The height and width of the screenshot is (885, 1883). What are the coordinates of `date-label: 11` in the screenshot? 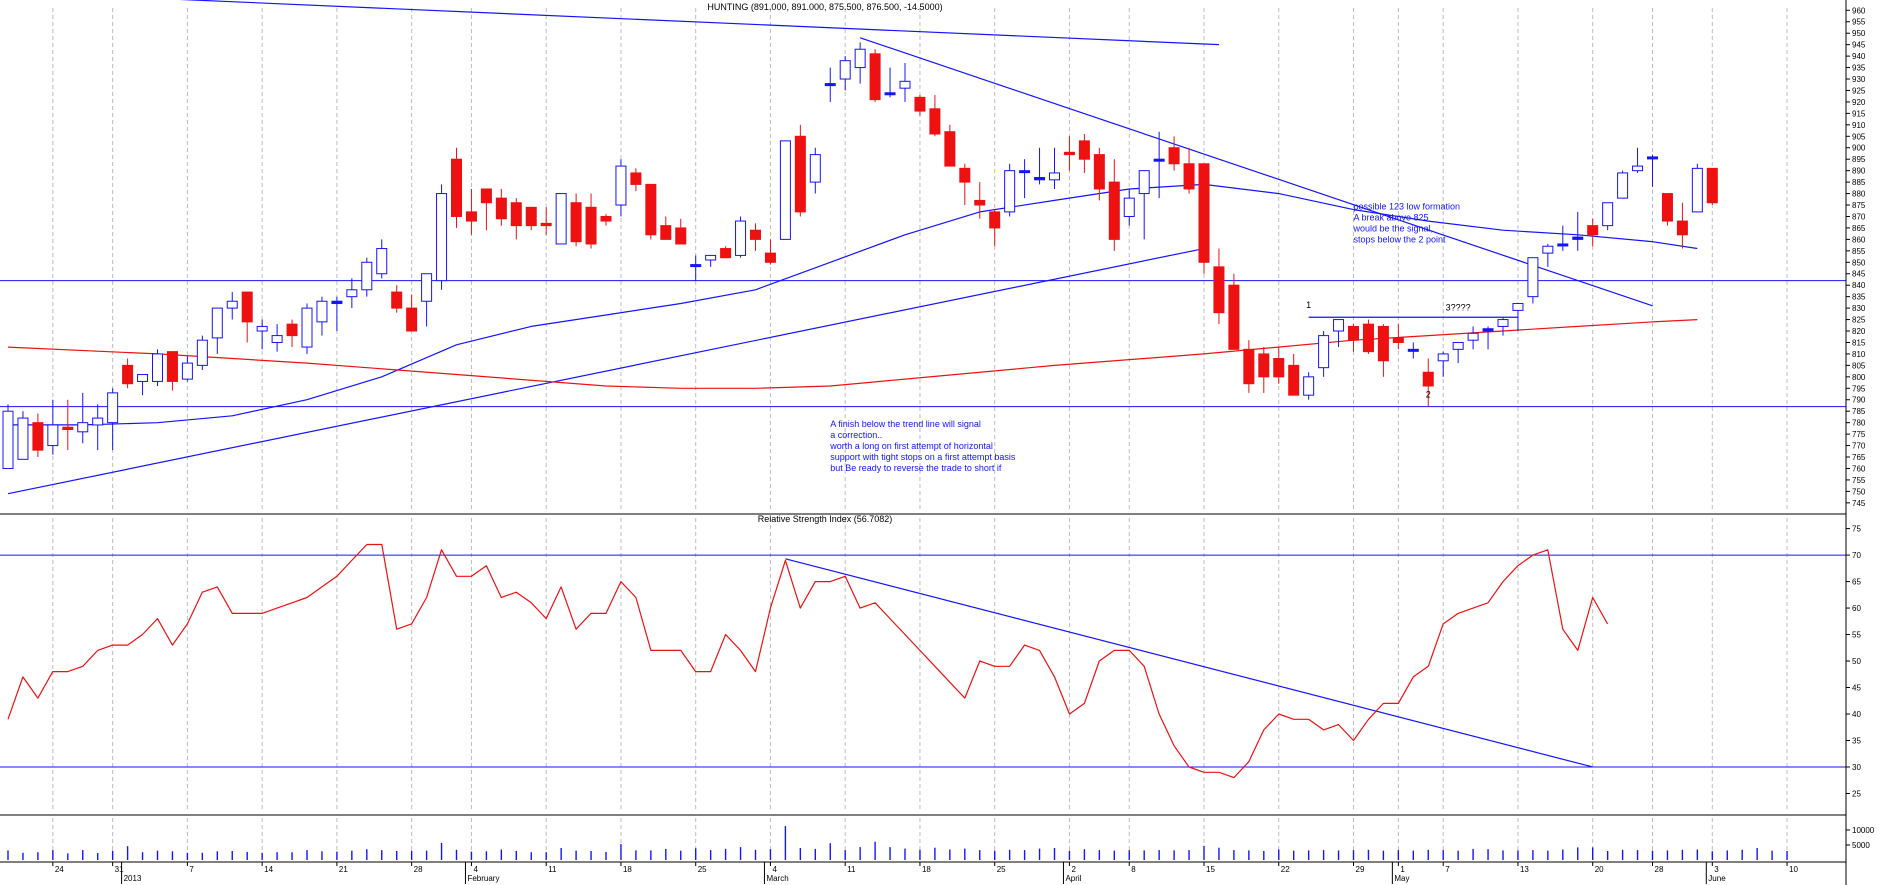 It's located at (552, 869).